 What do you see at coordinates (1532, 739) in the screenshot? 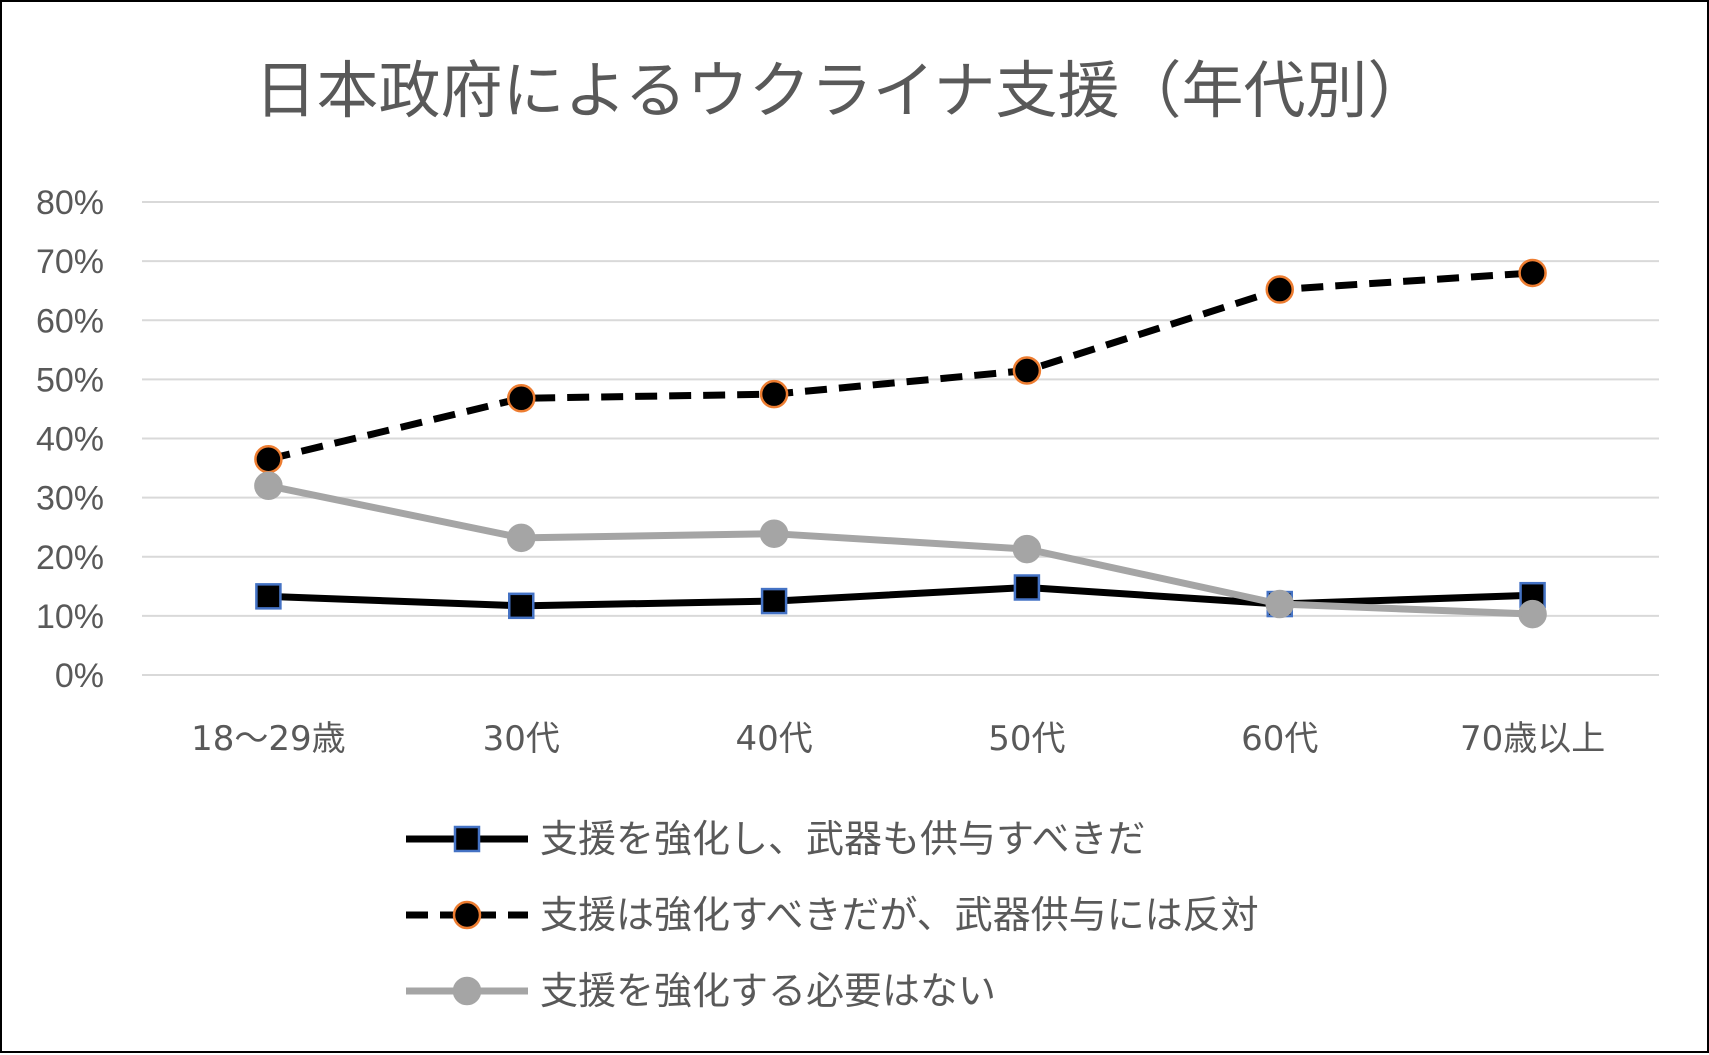
I see `x-tick-label: 70歳以上` at bounding box center [1532, 739].